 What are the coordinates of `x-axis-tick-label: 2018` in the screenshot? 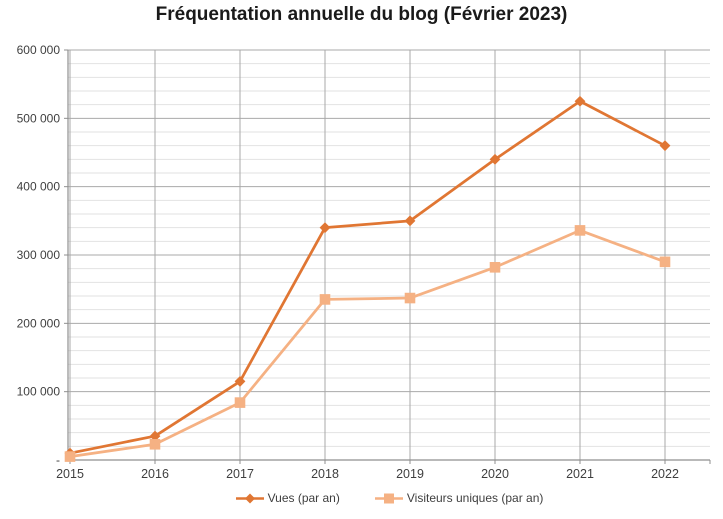 It's located at (325, 474).